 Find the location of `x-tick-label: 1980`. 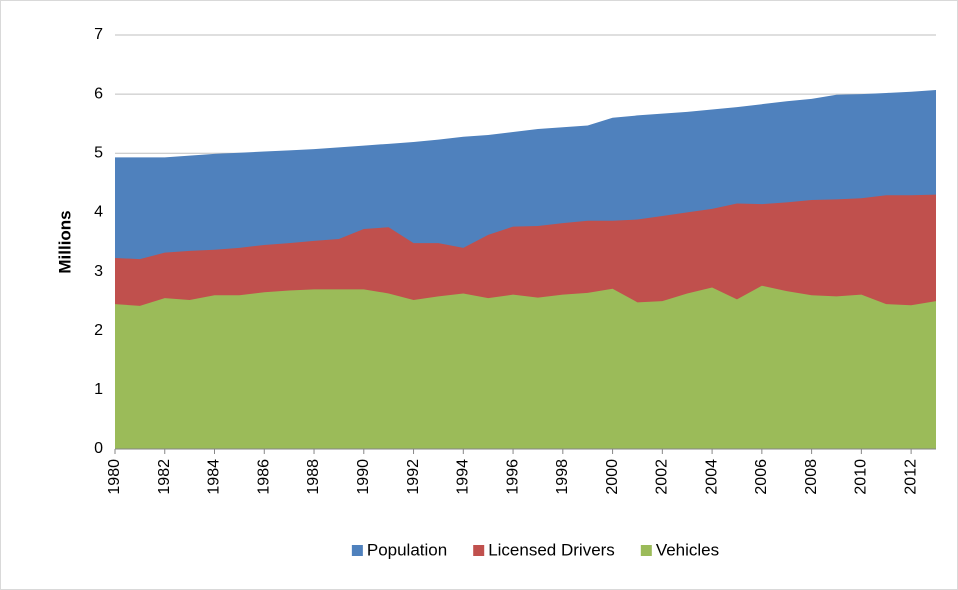

x-tick-label: 1980 is located at coordinates (114, 477).